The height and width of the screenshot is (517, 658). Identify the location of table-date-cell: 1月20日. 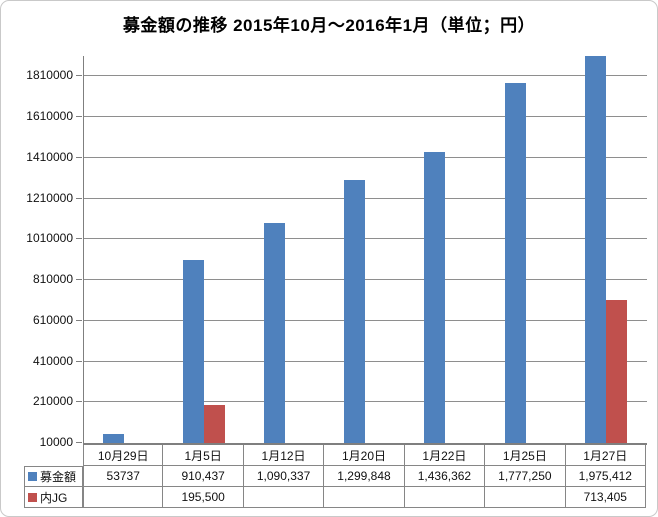
(364, 455).